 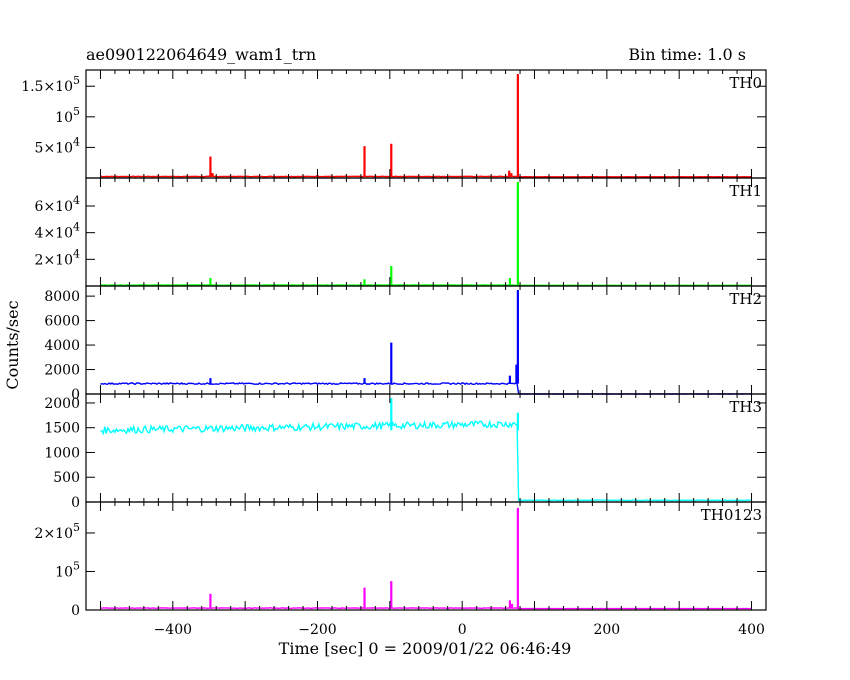 I want to click on y-tick-label: 1500, so click(x=62, y=429).